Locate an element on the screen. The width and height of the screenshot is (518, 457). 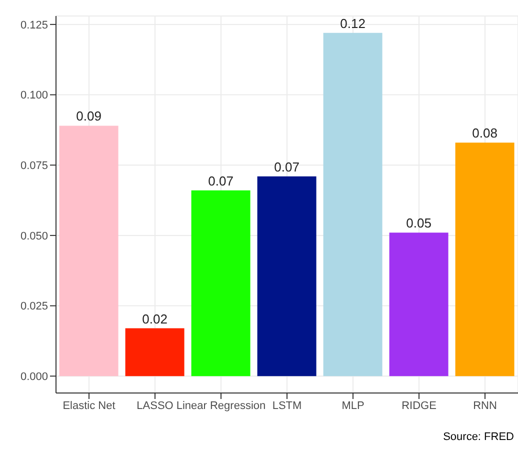
y-tick-label: 0.125 is located at coordinates (34, 25).